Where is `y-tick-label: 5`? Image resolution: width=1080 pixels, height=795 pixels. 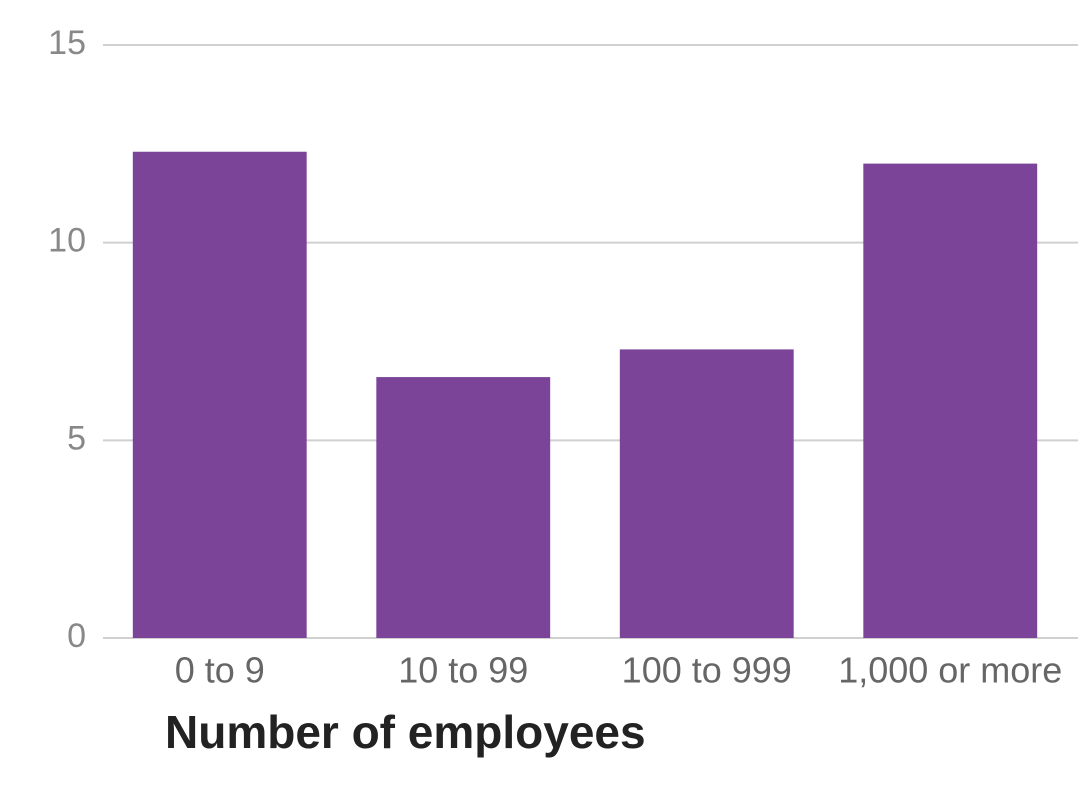 y-tick-label: 5 is located at coordinates (76, 438).